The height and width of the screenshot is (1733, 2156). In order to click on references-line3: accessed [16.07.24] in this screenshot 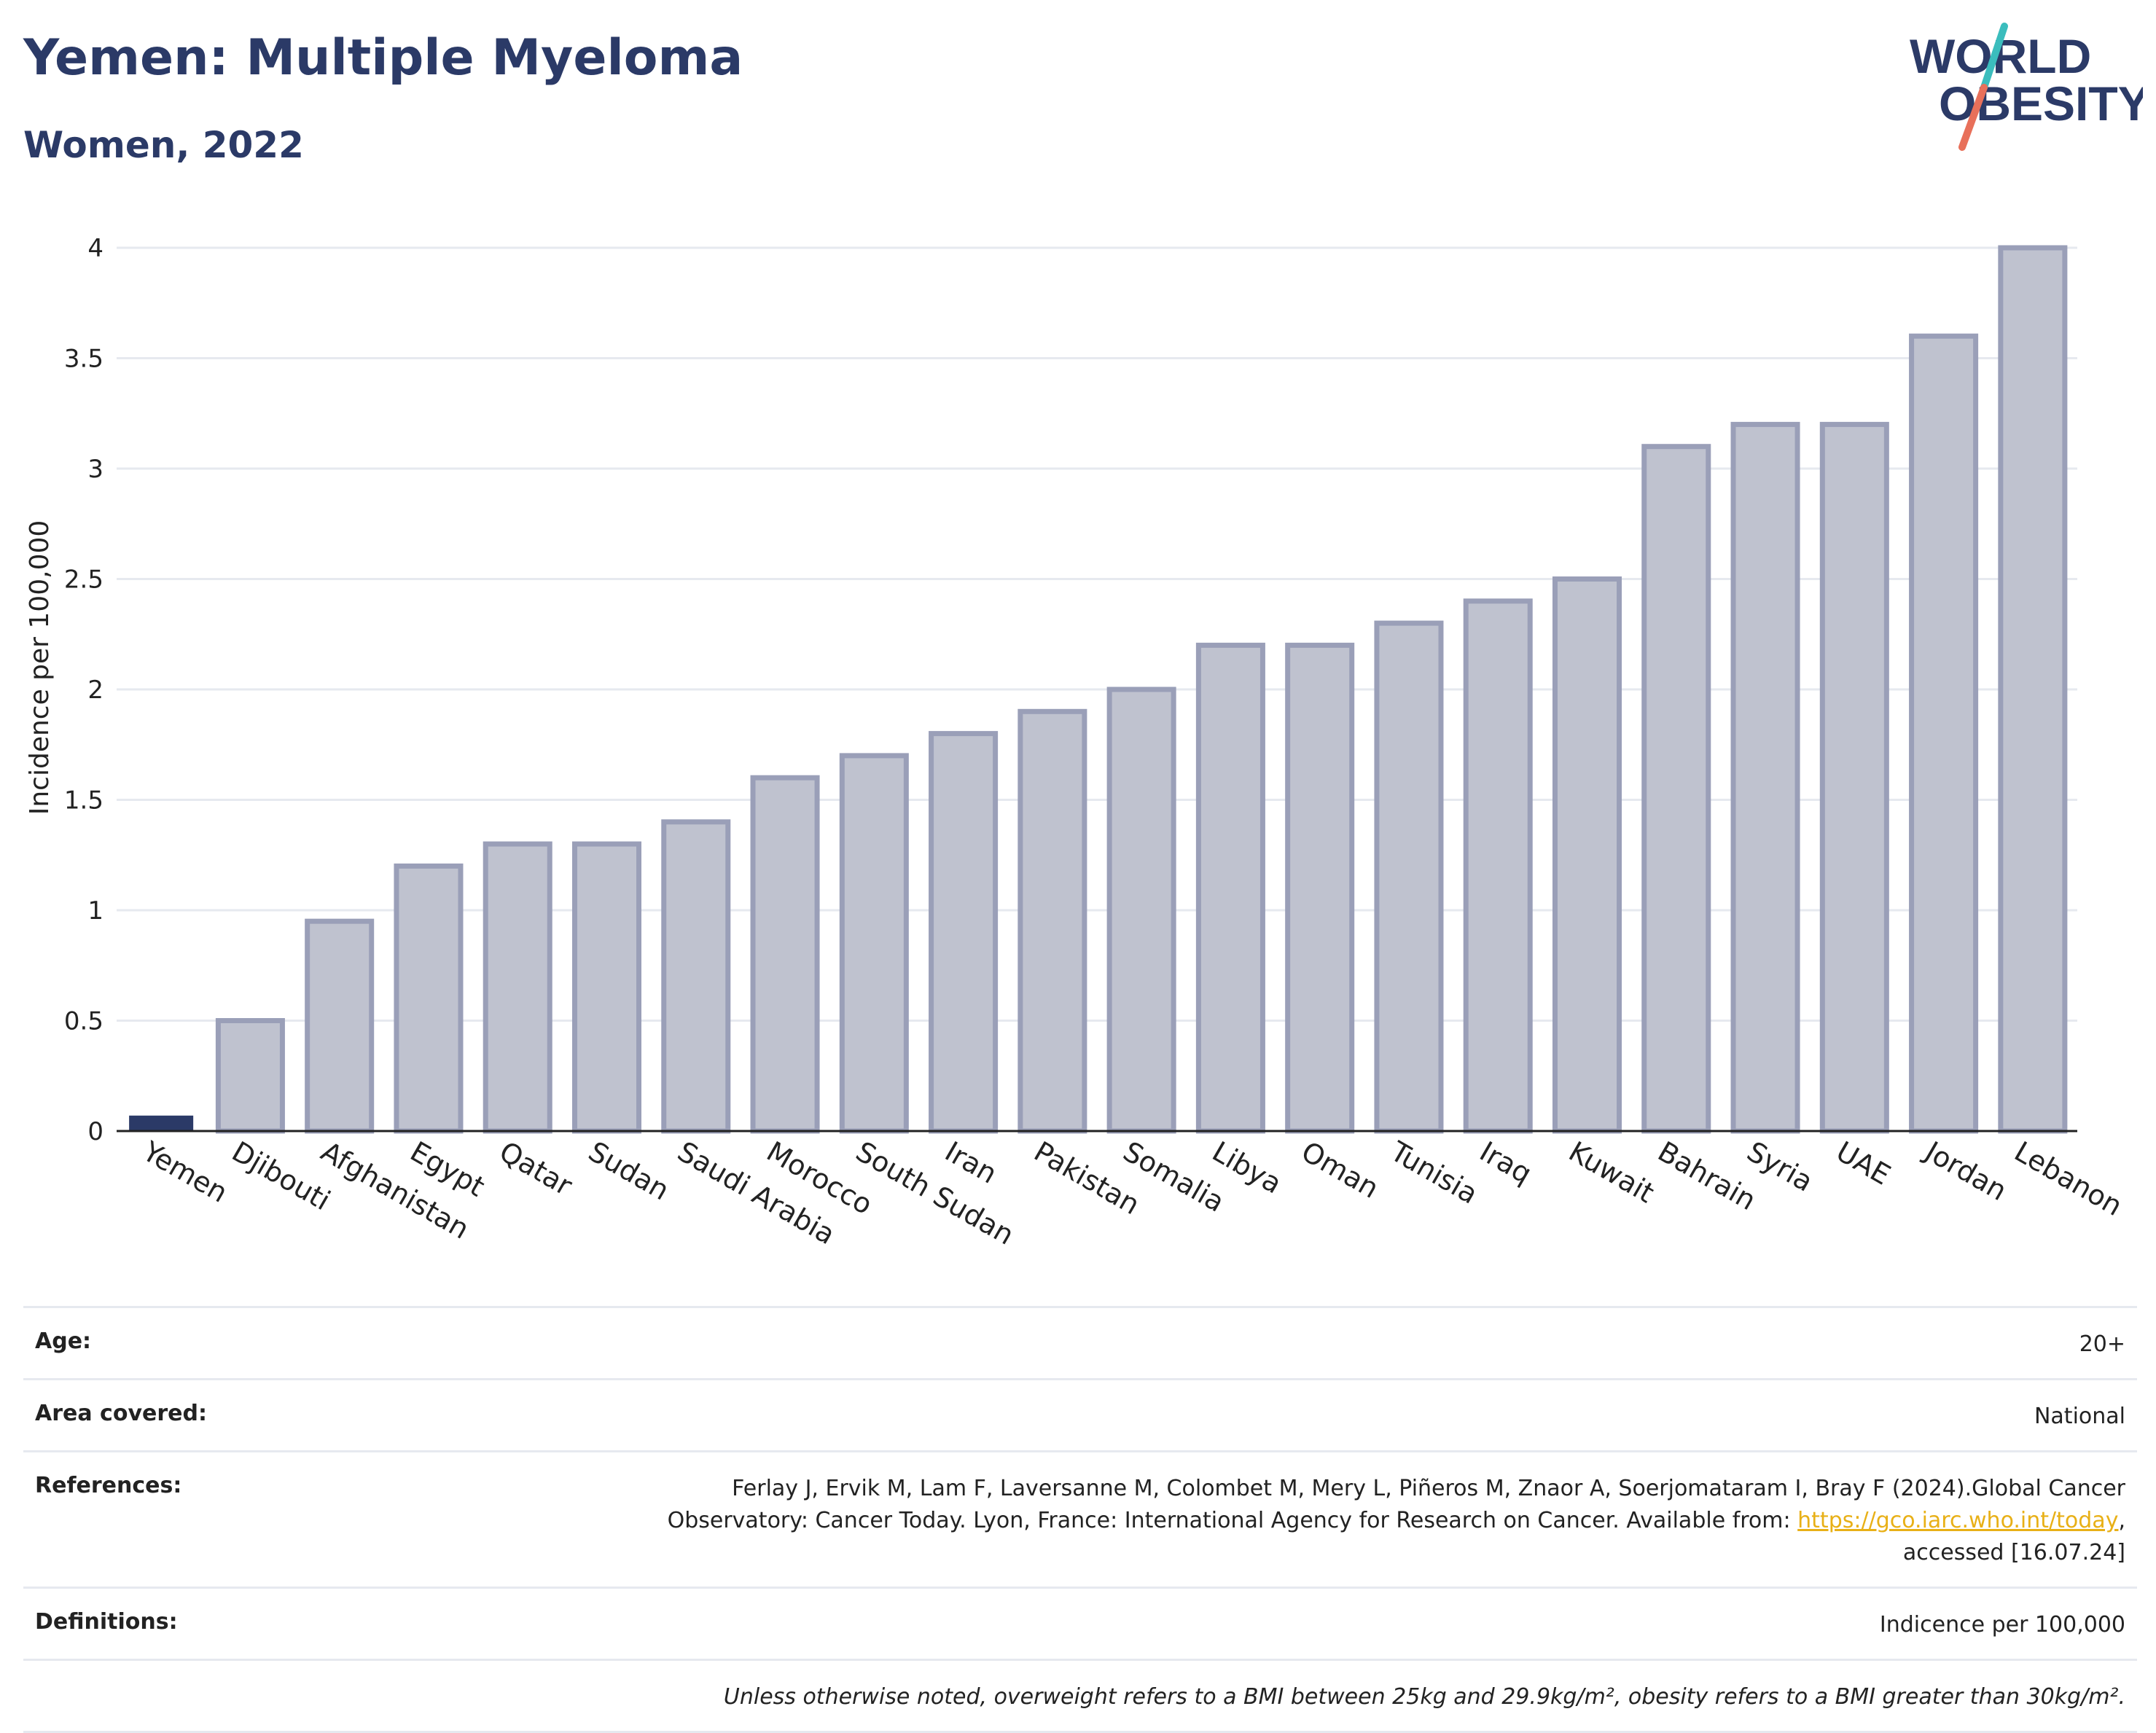, I will do `click(2014, 1553)`.